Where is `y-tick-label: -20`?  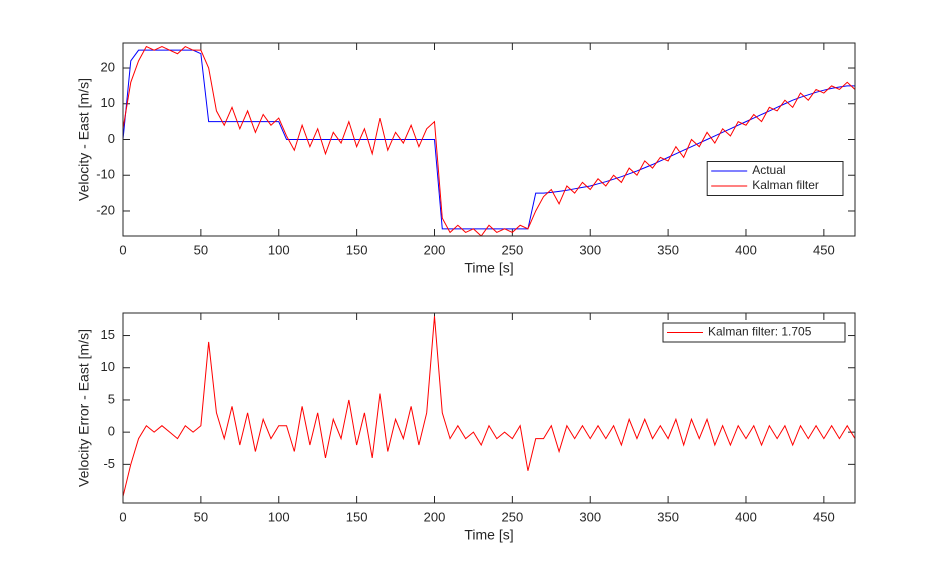
y-tick-label: -20 is located at coordinates (105, 209).